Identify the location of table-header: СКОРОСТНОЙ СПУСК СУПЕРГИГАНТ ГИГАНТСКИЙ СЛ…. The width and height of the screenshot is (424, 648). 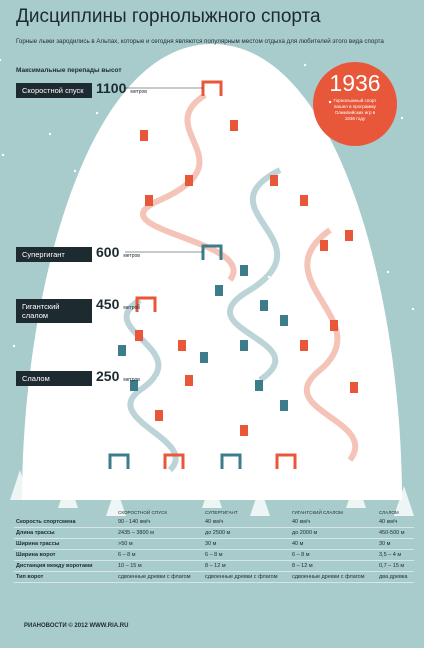
(214, 512).